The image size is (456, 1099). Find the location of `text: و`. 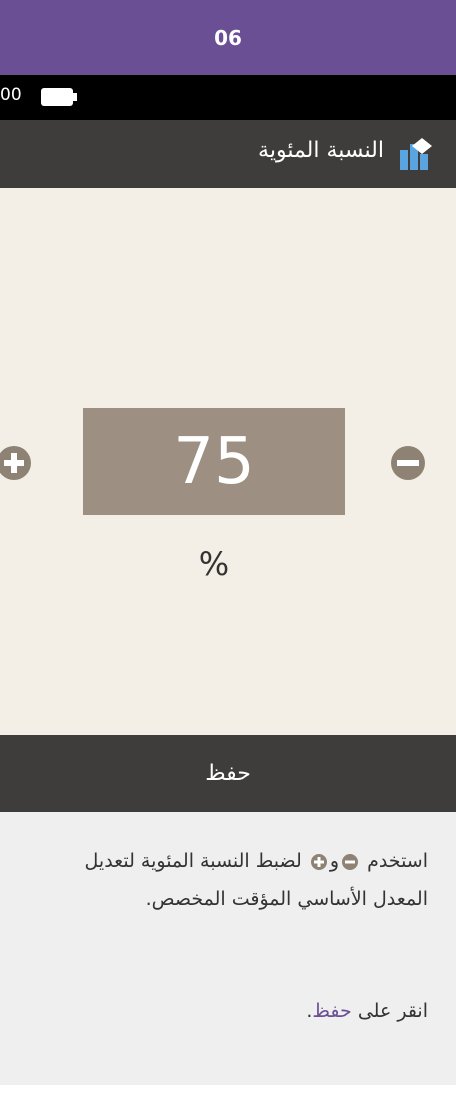

text: و is located at coordinates (334, 861).